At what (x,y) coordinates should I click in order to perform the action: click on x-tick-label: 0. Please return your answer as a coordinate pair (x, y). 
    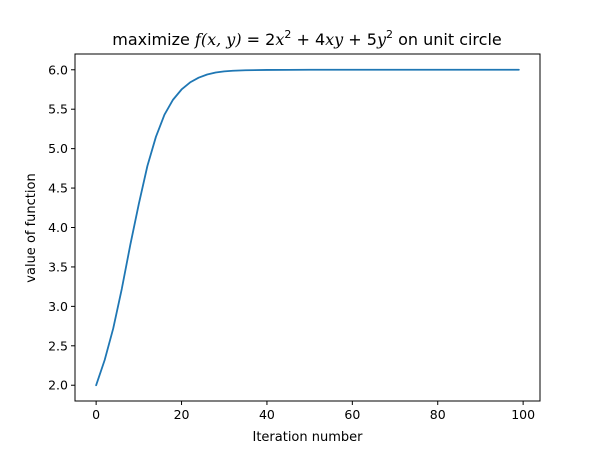
    Looking at the image, I should click on (96, 414).